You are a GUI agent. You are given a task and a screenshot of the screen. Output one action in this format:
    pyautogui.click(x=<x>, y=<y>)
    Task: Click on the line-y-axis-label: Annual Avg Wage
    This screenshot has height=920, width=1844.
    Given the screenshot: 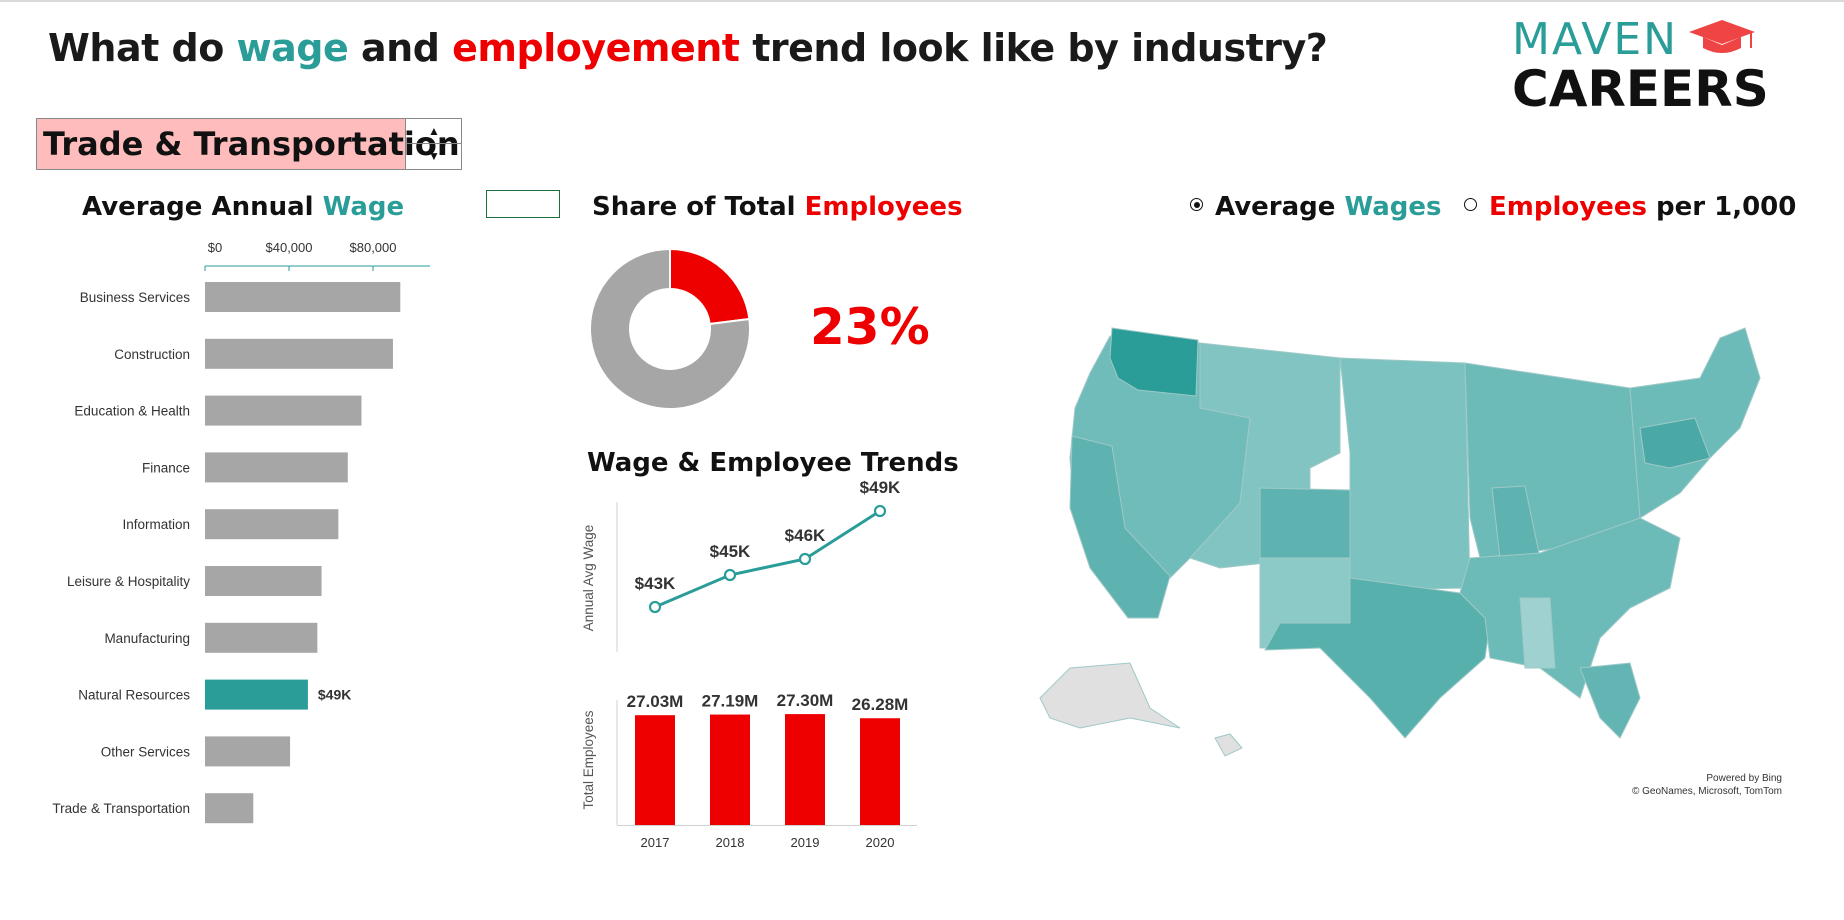 What is the action you would take?
    pyautogui.click(x=588, y=578)
    